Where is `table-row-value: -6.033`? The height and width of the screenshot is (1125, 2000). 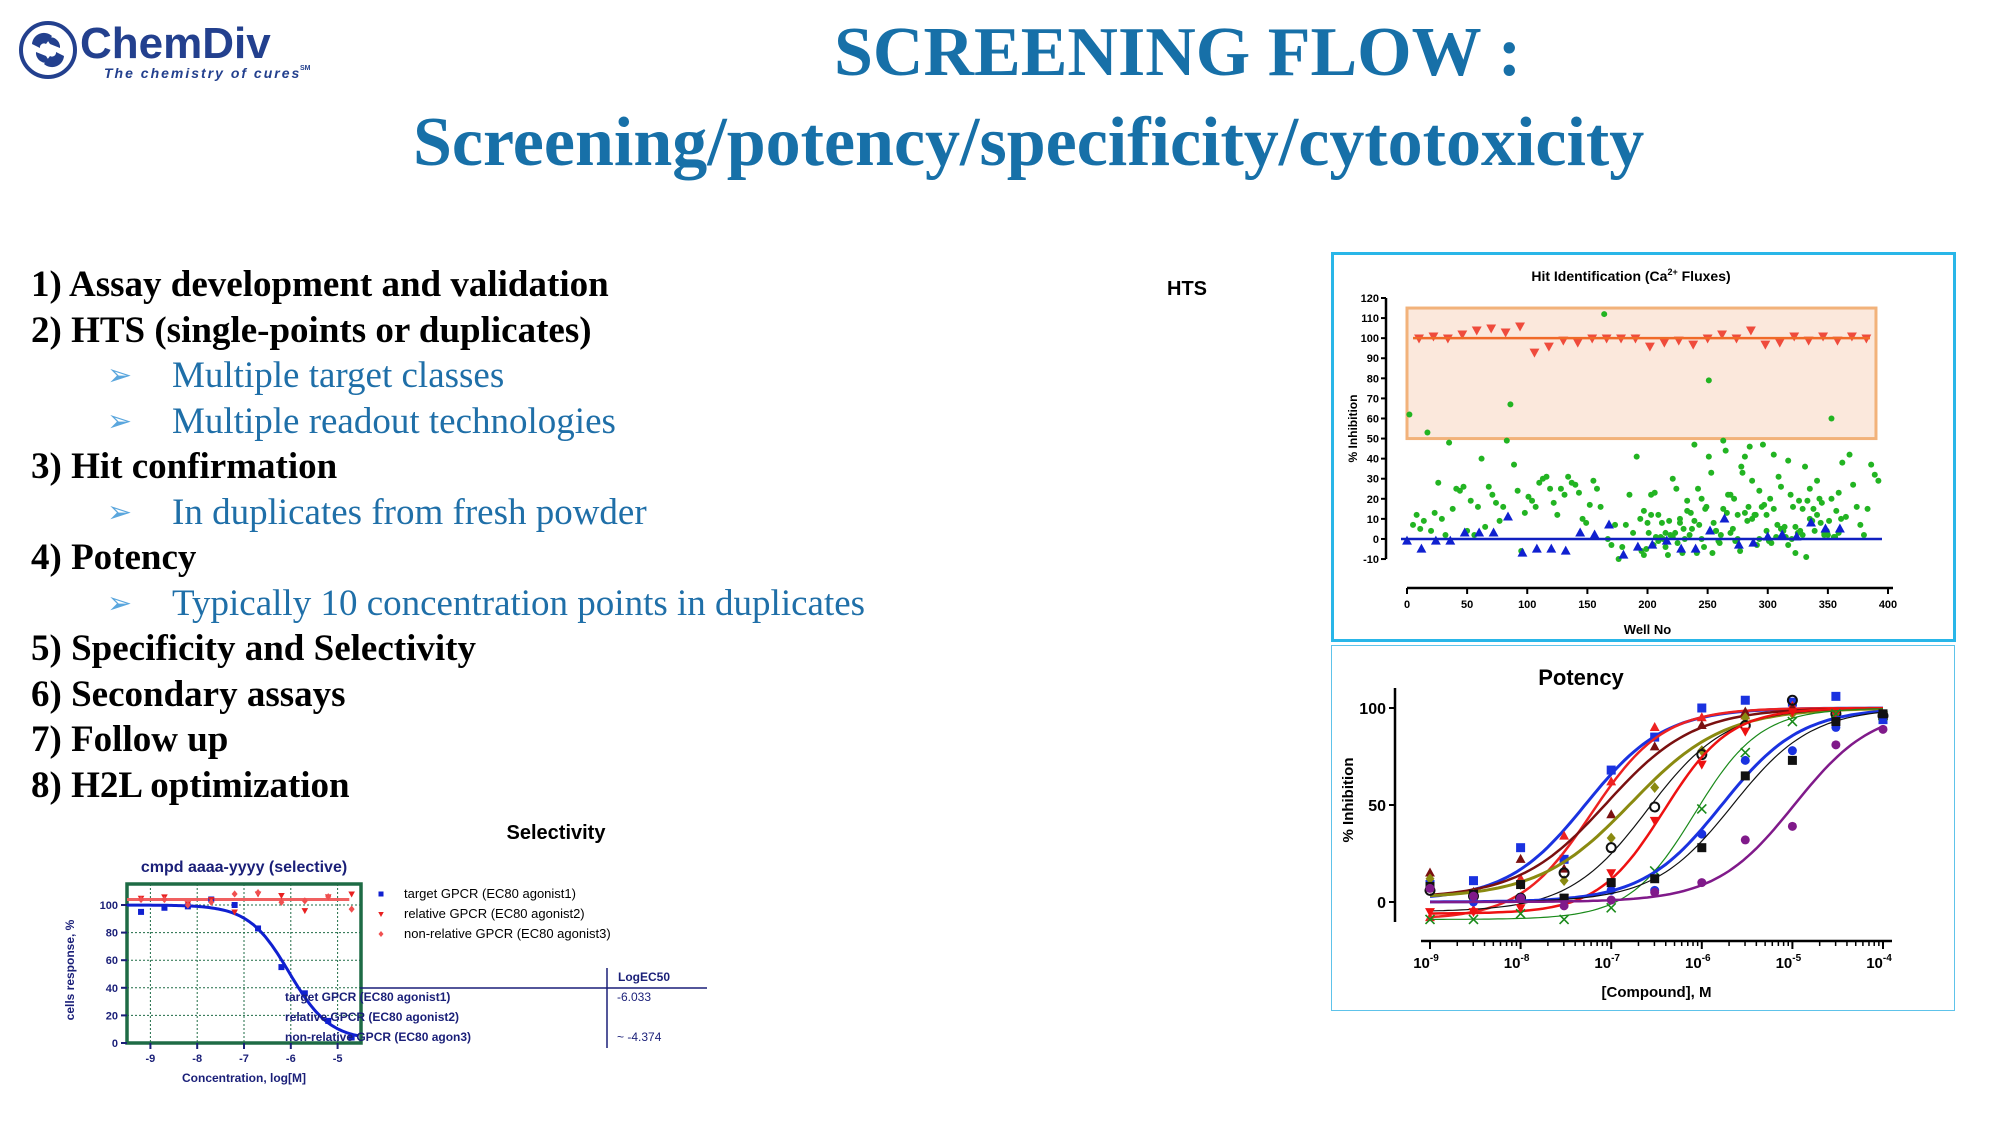 table-row-value: -6.033 is located at coordinates (634, 997).